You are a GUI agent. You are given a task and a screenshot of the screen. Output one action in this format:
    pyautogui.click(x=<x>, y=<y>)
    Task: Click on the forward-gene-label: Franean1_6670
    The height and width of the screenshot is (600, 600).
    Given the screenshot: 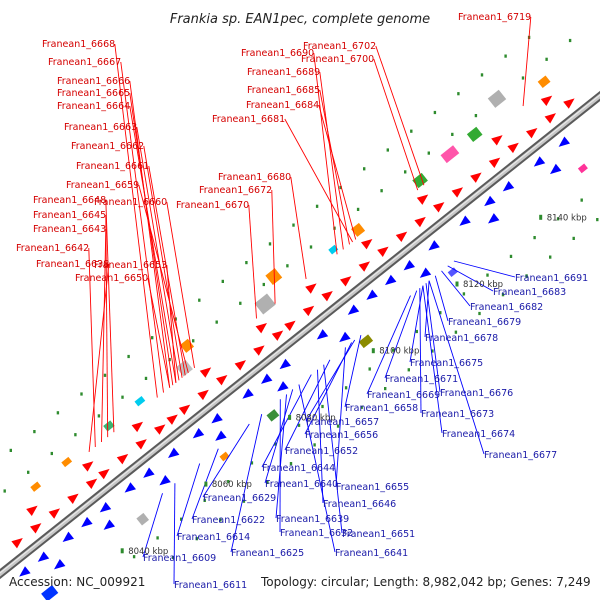 What is the action you would take?
    pyautogui.click(x=212, y=205)
    